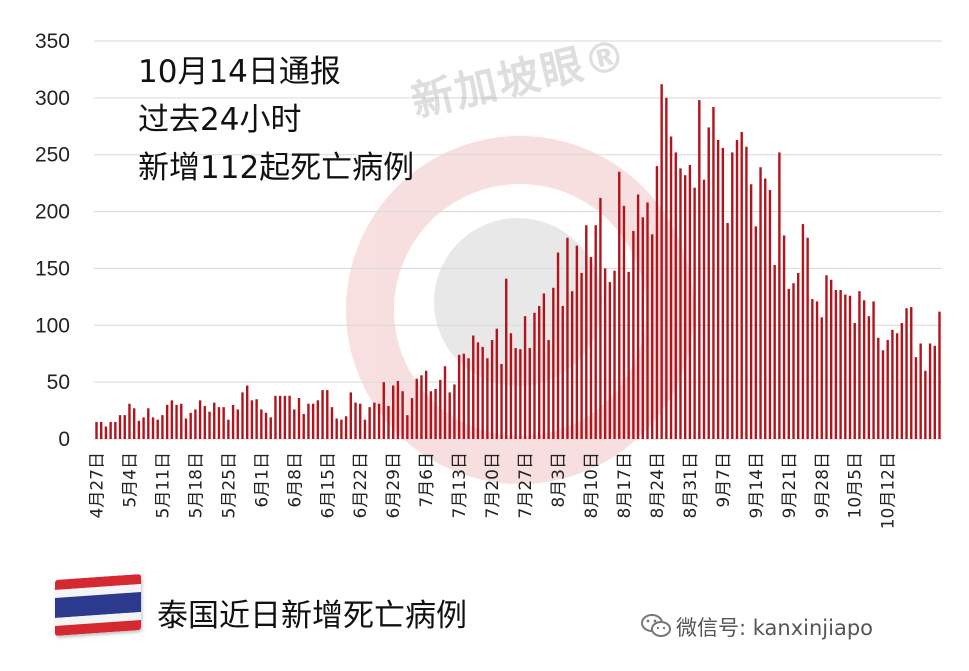  Describe the element at coordinates (775, 628) in the screenshot. I see `wechat-credit: 微信号: kanxinjiapo` at that location.